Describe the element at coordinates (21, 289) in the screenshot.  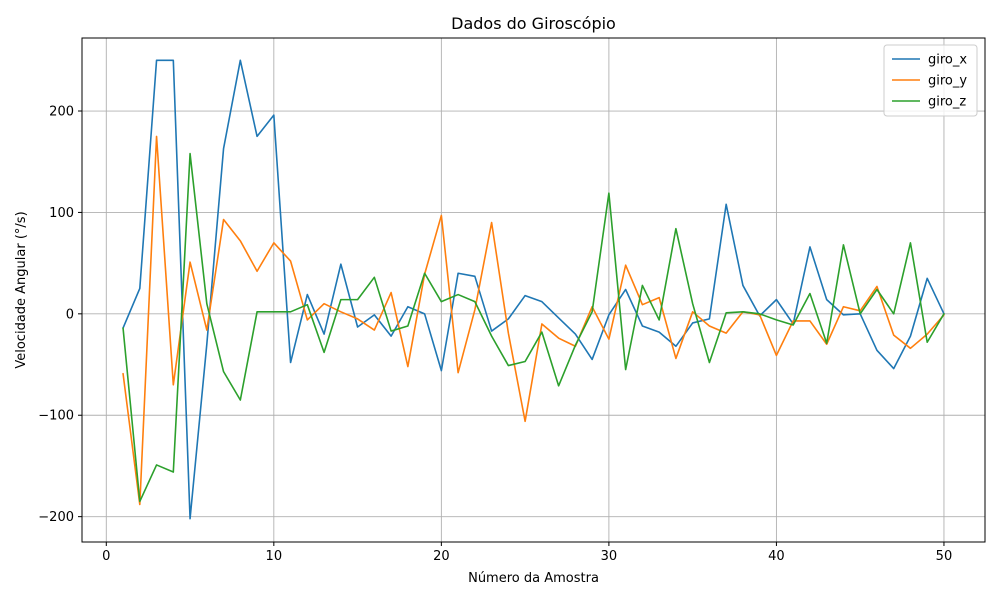
I see `y-axis-label: Velocidade Angular (°/s)` at that location.